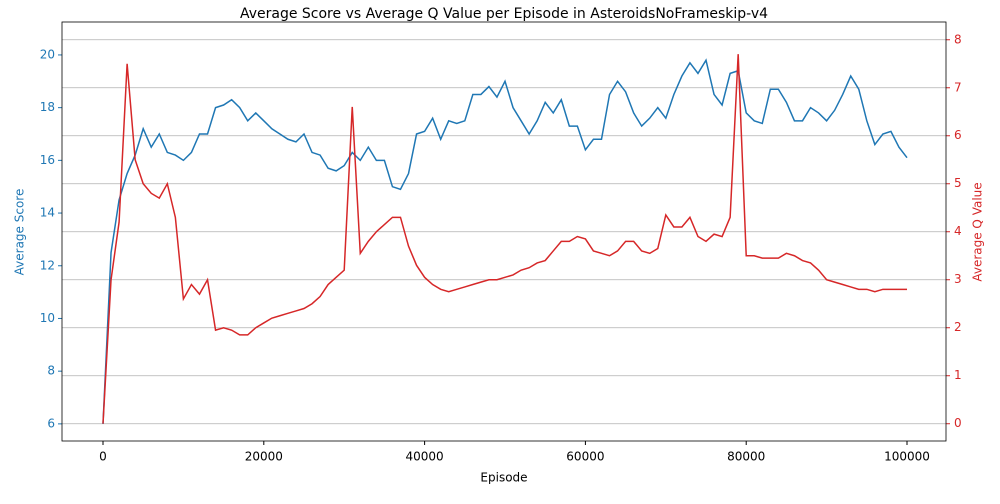 This screenshot has height=504, width=1000. Describe the element at coordinates (47, 265) in the screenshot. I see `y-tick-label: 12` at that location.